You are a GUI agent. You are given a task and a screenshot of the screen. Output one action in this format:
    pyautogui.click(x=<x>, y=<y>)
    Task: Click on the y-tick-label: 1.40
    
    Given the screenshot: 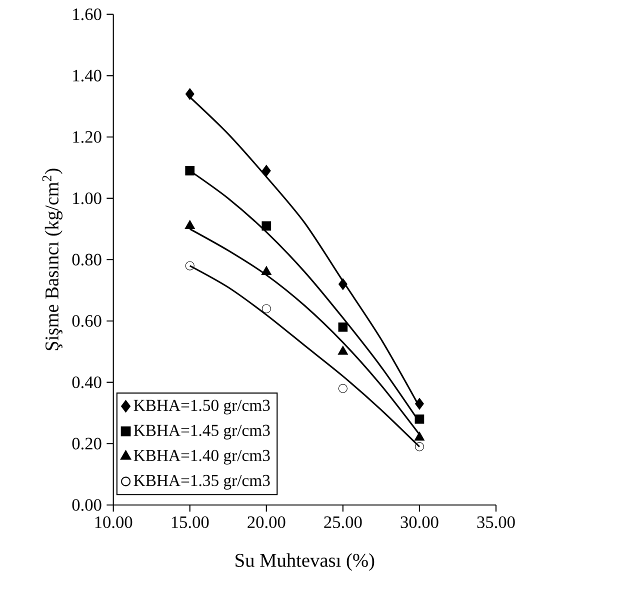 What is the action you would take?
    pyautogui.click(x=87, y=76)
    